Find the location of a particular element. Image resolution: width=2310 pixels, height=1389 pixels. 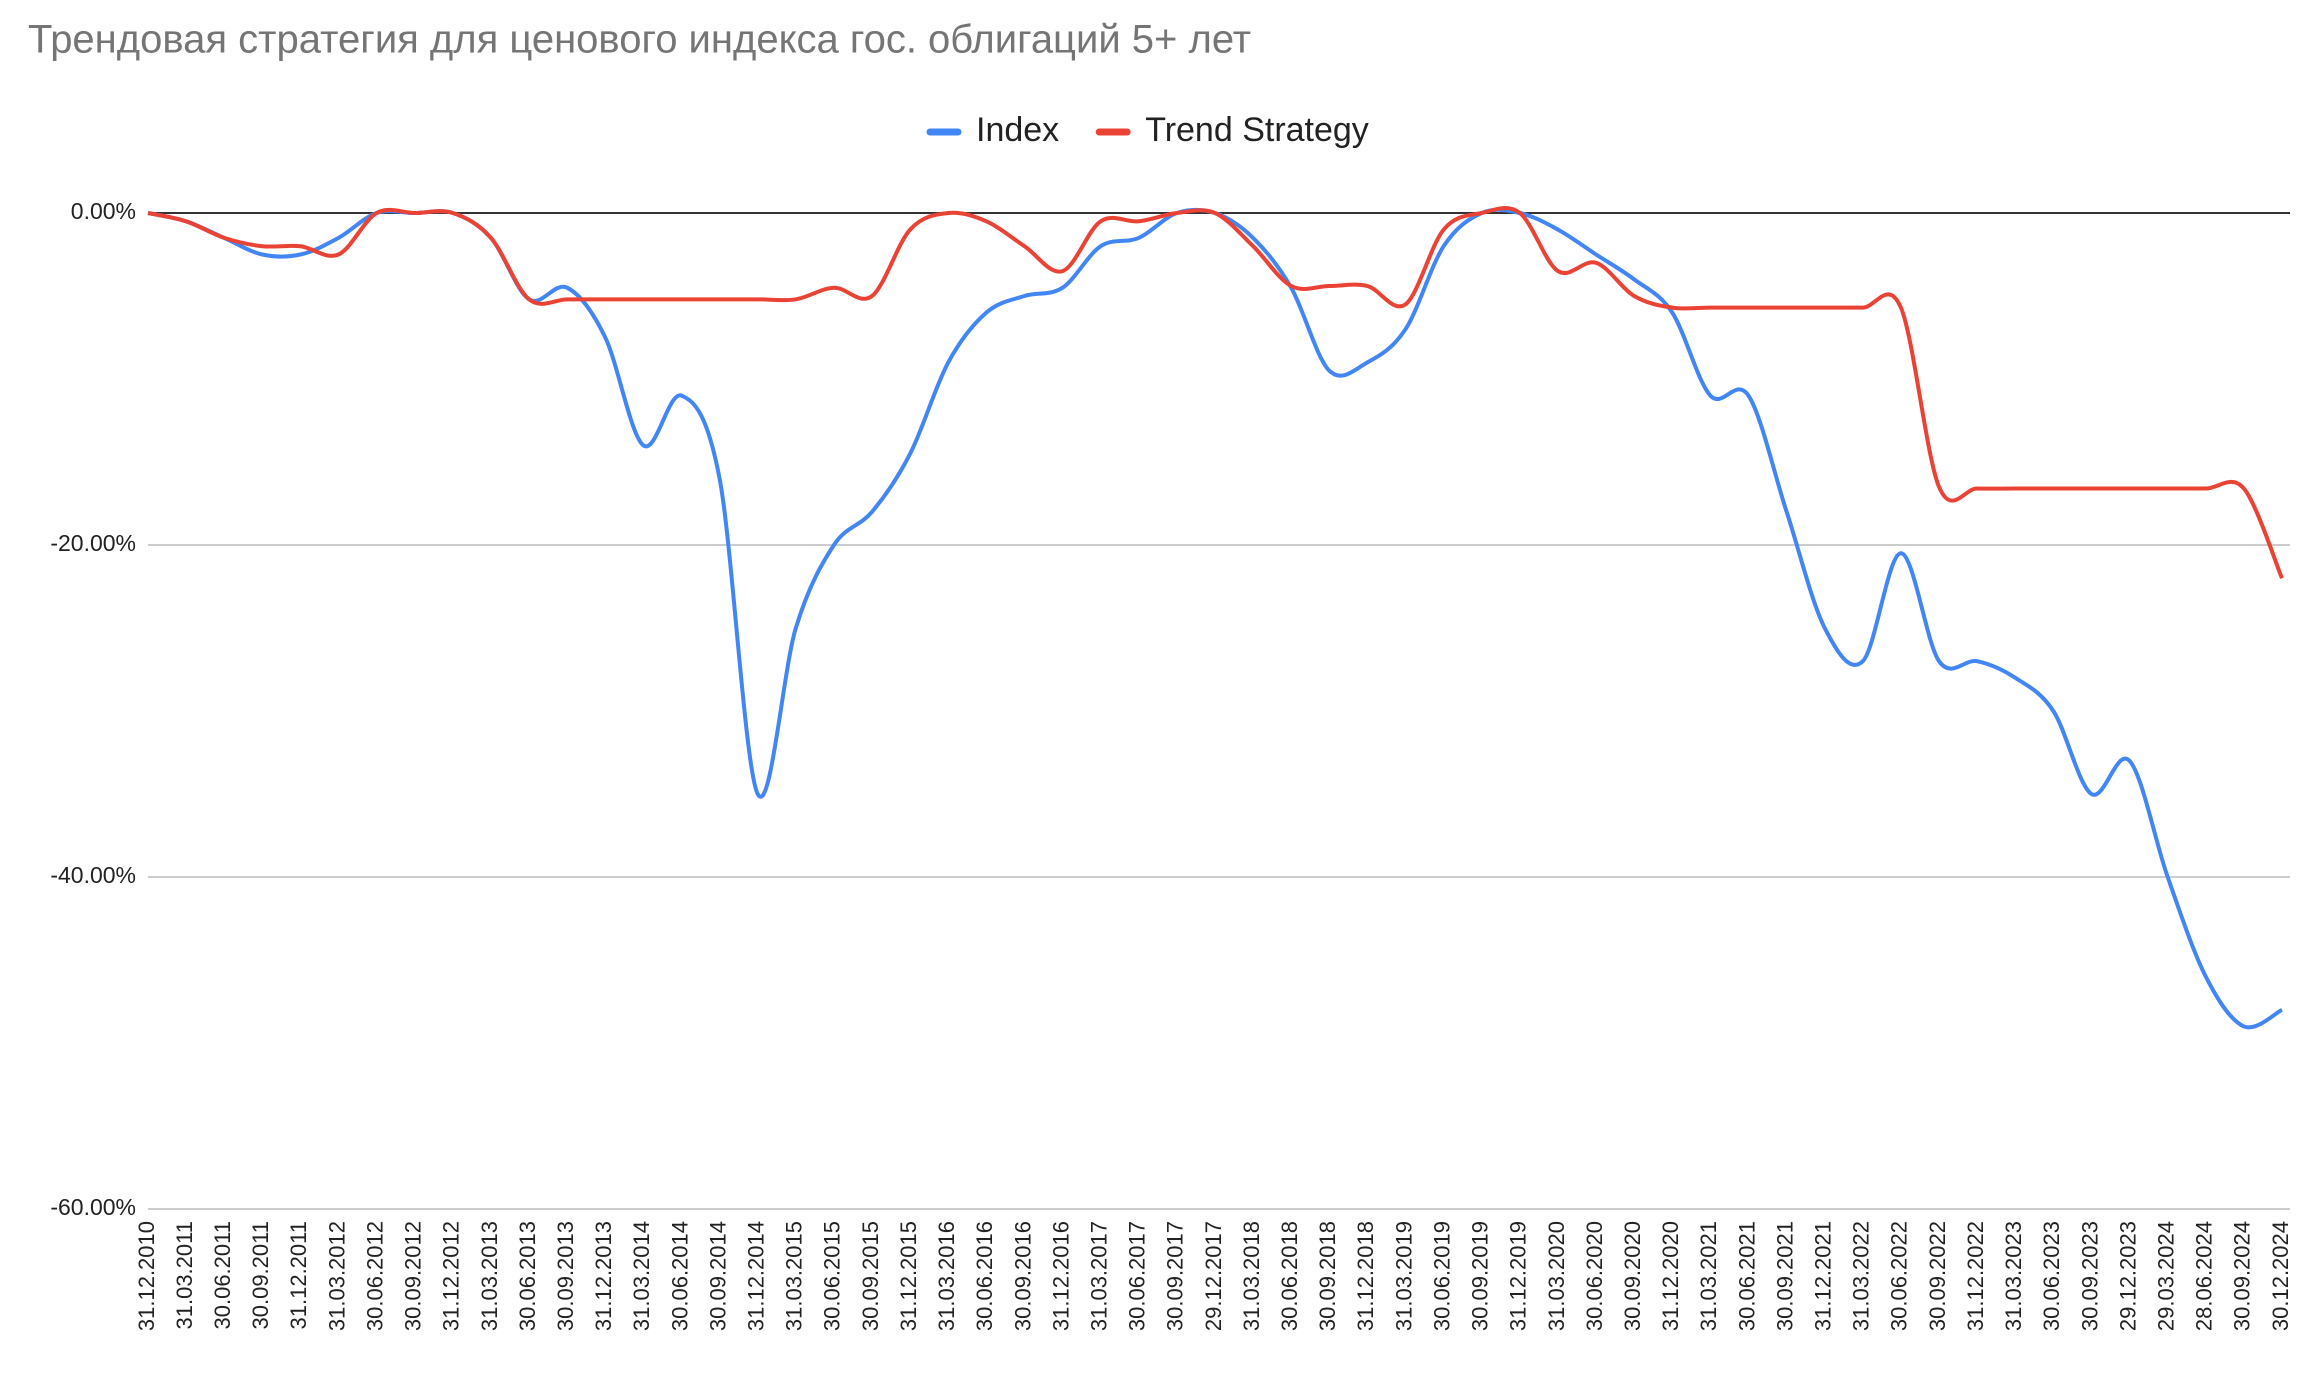

x-tick-label: 31.03.2022 is located at coordinates (1861, 1276).